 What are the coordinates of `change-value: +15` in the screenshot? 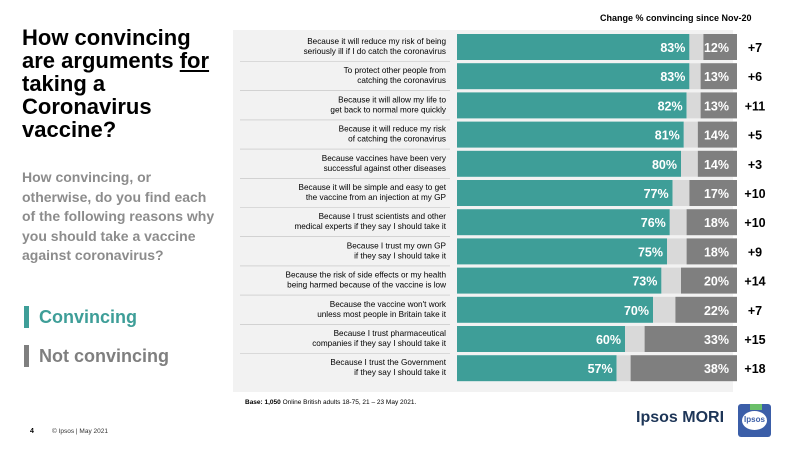 It's located at (754, 340).